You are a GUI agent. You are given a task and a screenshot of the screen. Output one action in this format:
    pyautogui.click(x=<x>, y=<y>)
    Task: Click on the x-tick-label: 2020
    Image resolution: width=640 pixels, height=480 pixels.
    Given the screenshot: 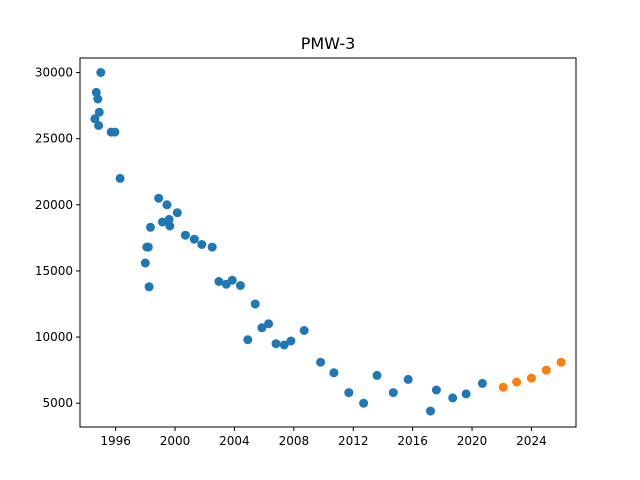 What is the action you would take?
    pyautogui.click(x=472, y=441)
    